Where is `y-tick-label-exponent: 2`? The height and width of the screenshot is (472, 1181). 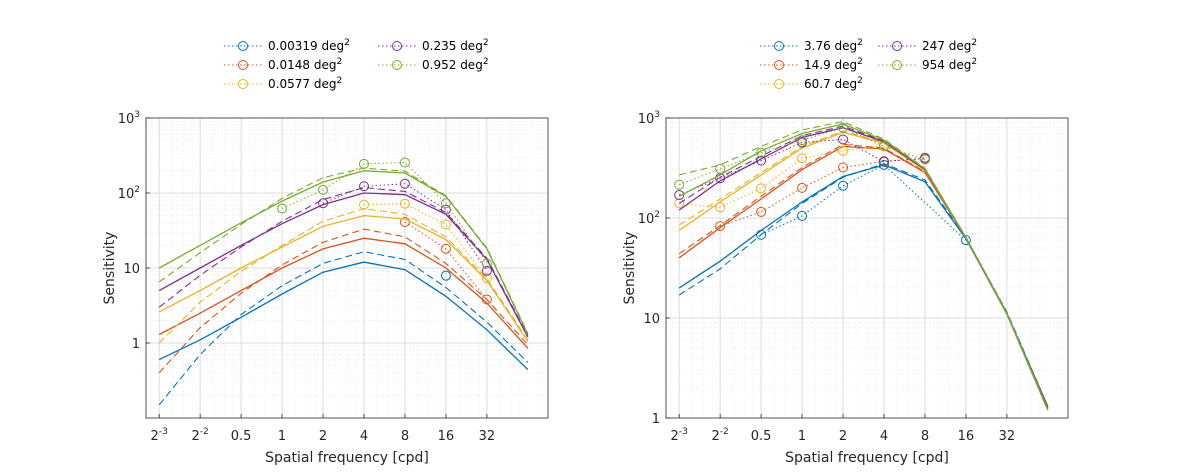 y-tick-label-exponent: 2 is located at coordinates (657, 215).